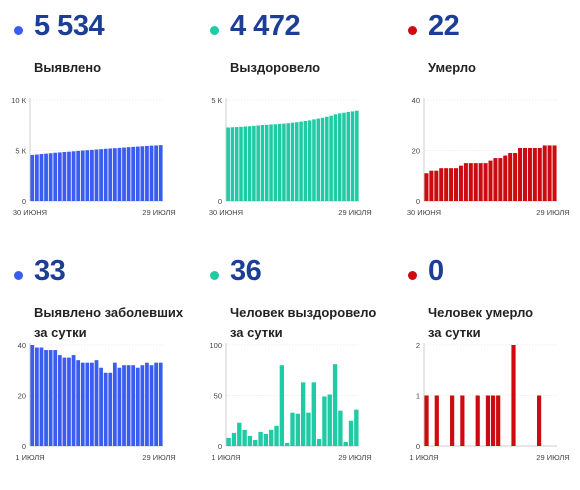 The width and height of the screenshot is (580, 490). Describe the element at coordinates (436, 271) in the screenshot. I see `big-number: 0` at that location.